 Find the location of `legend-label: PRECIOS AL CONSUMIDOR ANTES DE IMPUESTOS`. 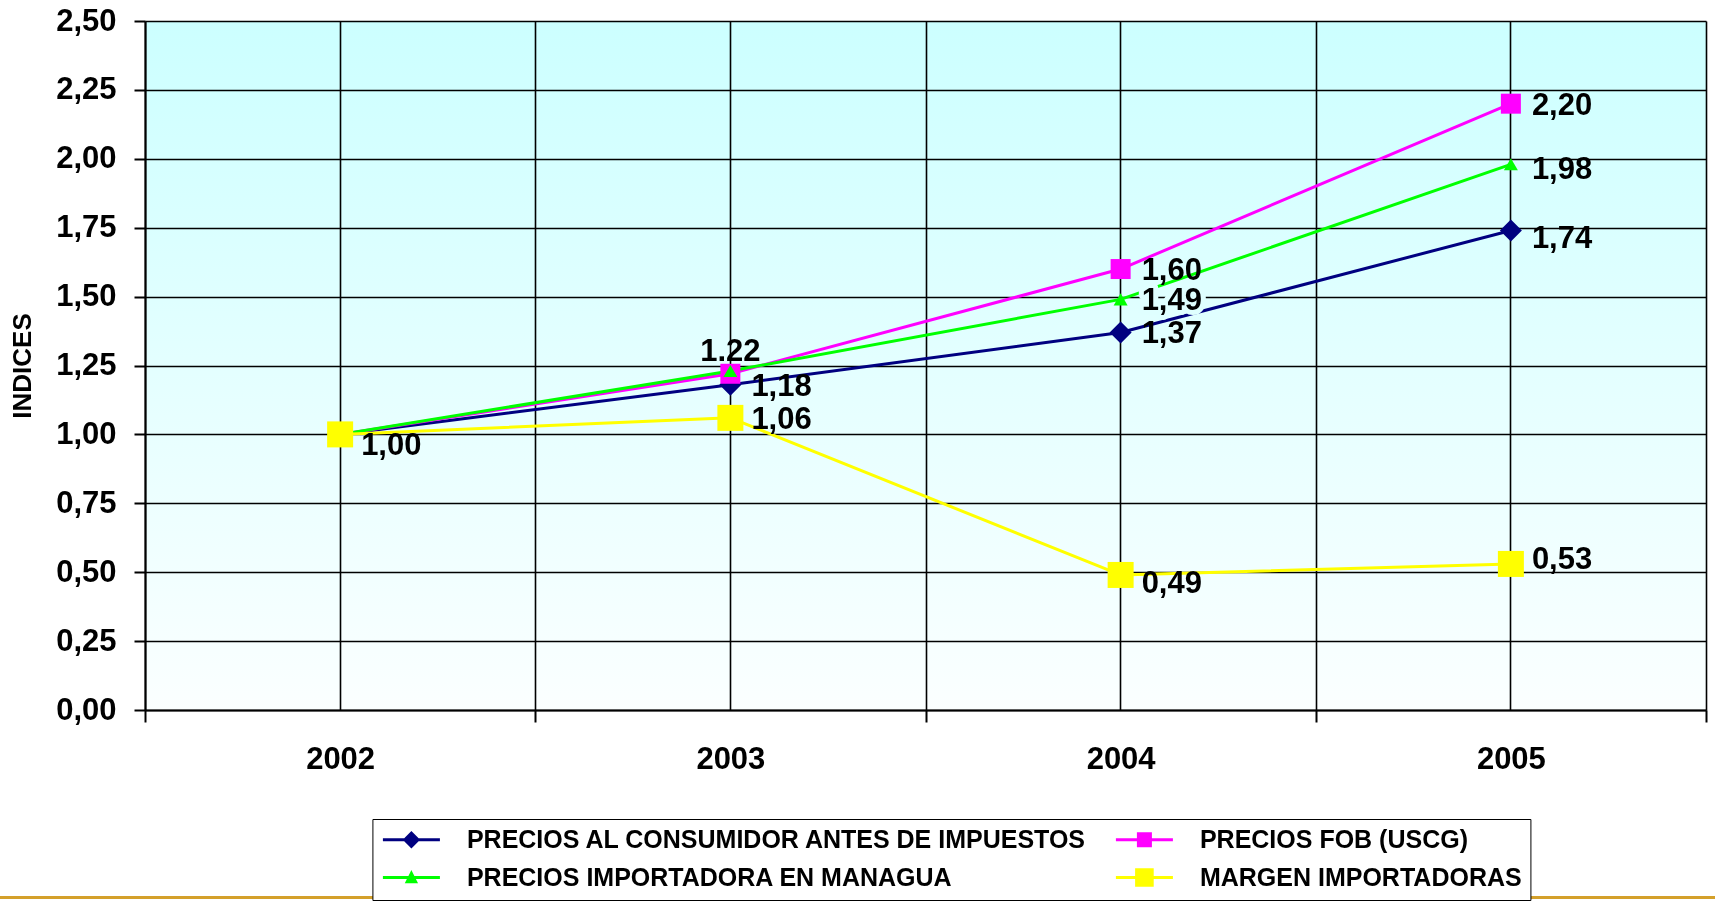

legend-label: PRECIOS AL CONSUMIDOR ANTES DE IMPUESTOS is located at coordinates (776, 838).